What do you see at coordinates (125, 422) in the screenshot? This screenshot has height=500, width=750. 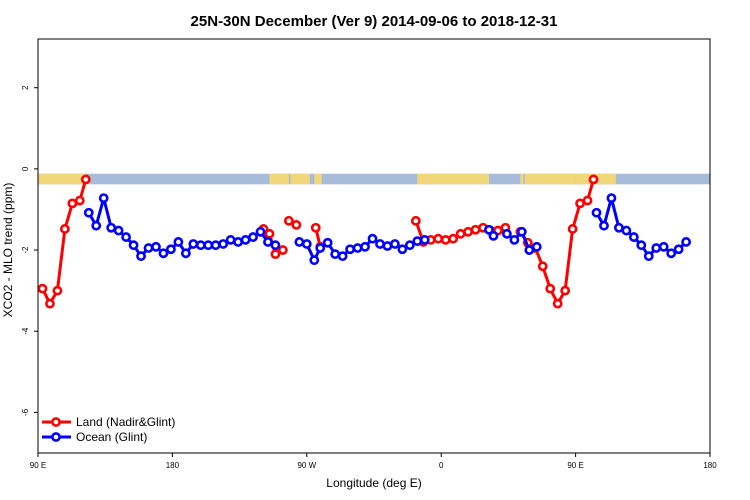 I see `legend-label: Land (Nadir&Glint)` at bounding box center [125, 422].